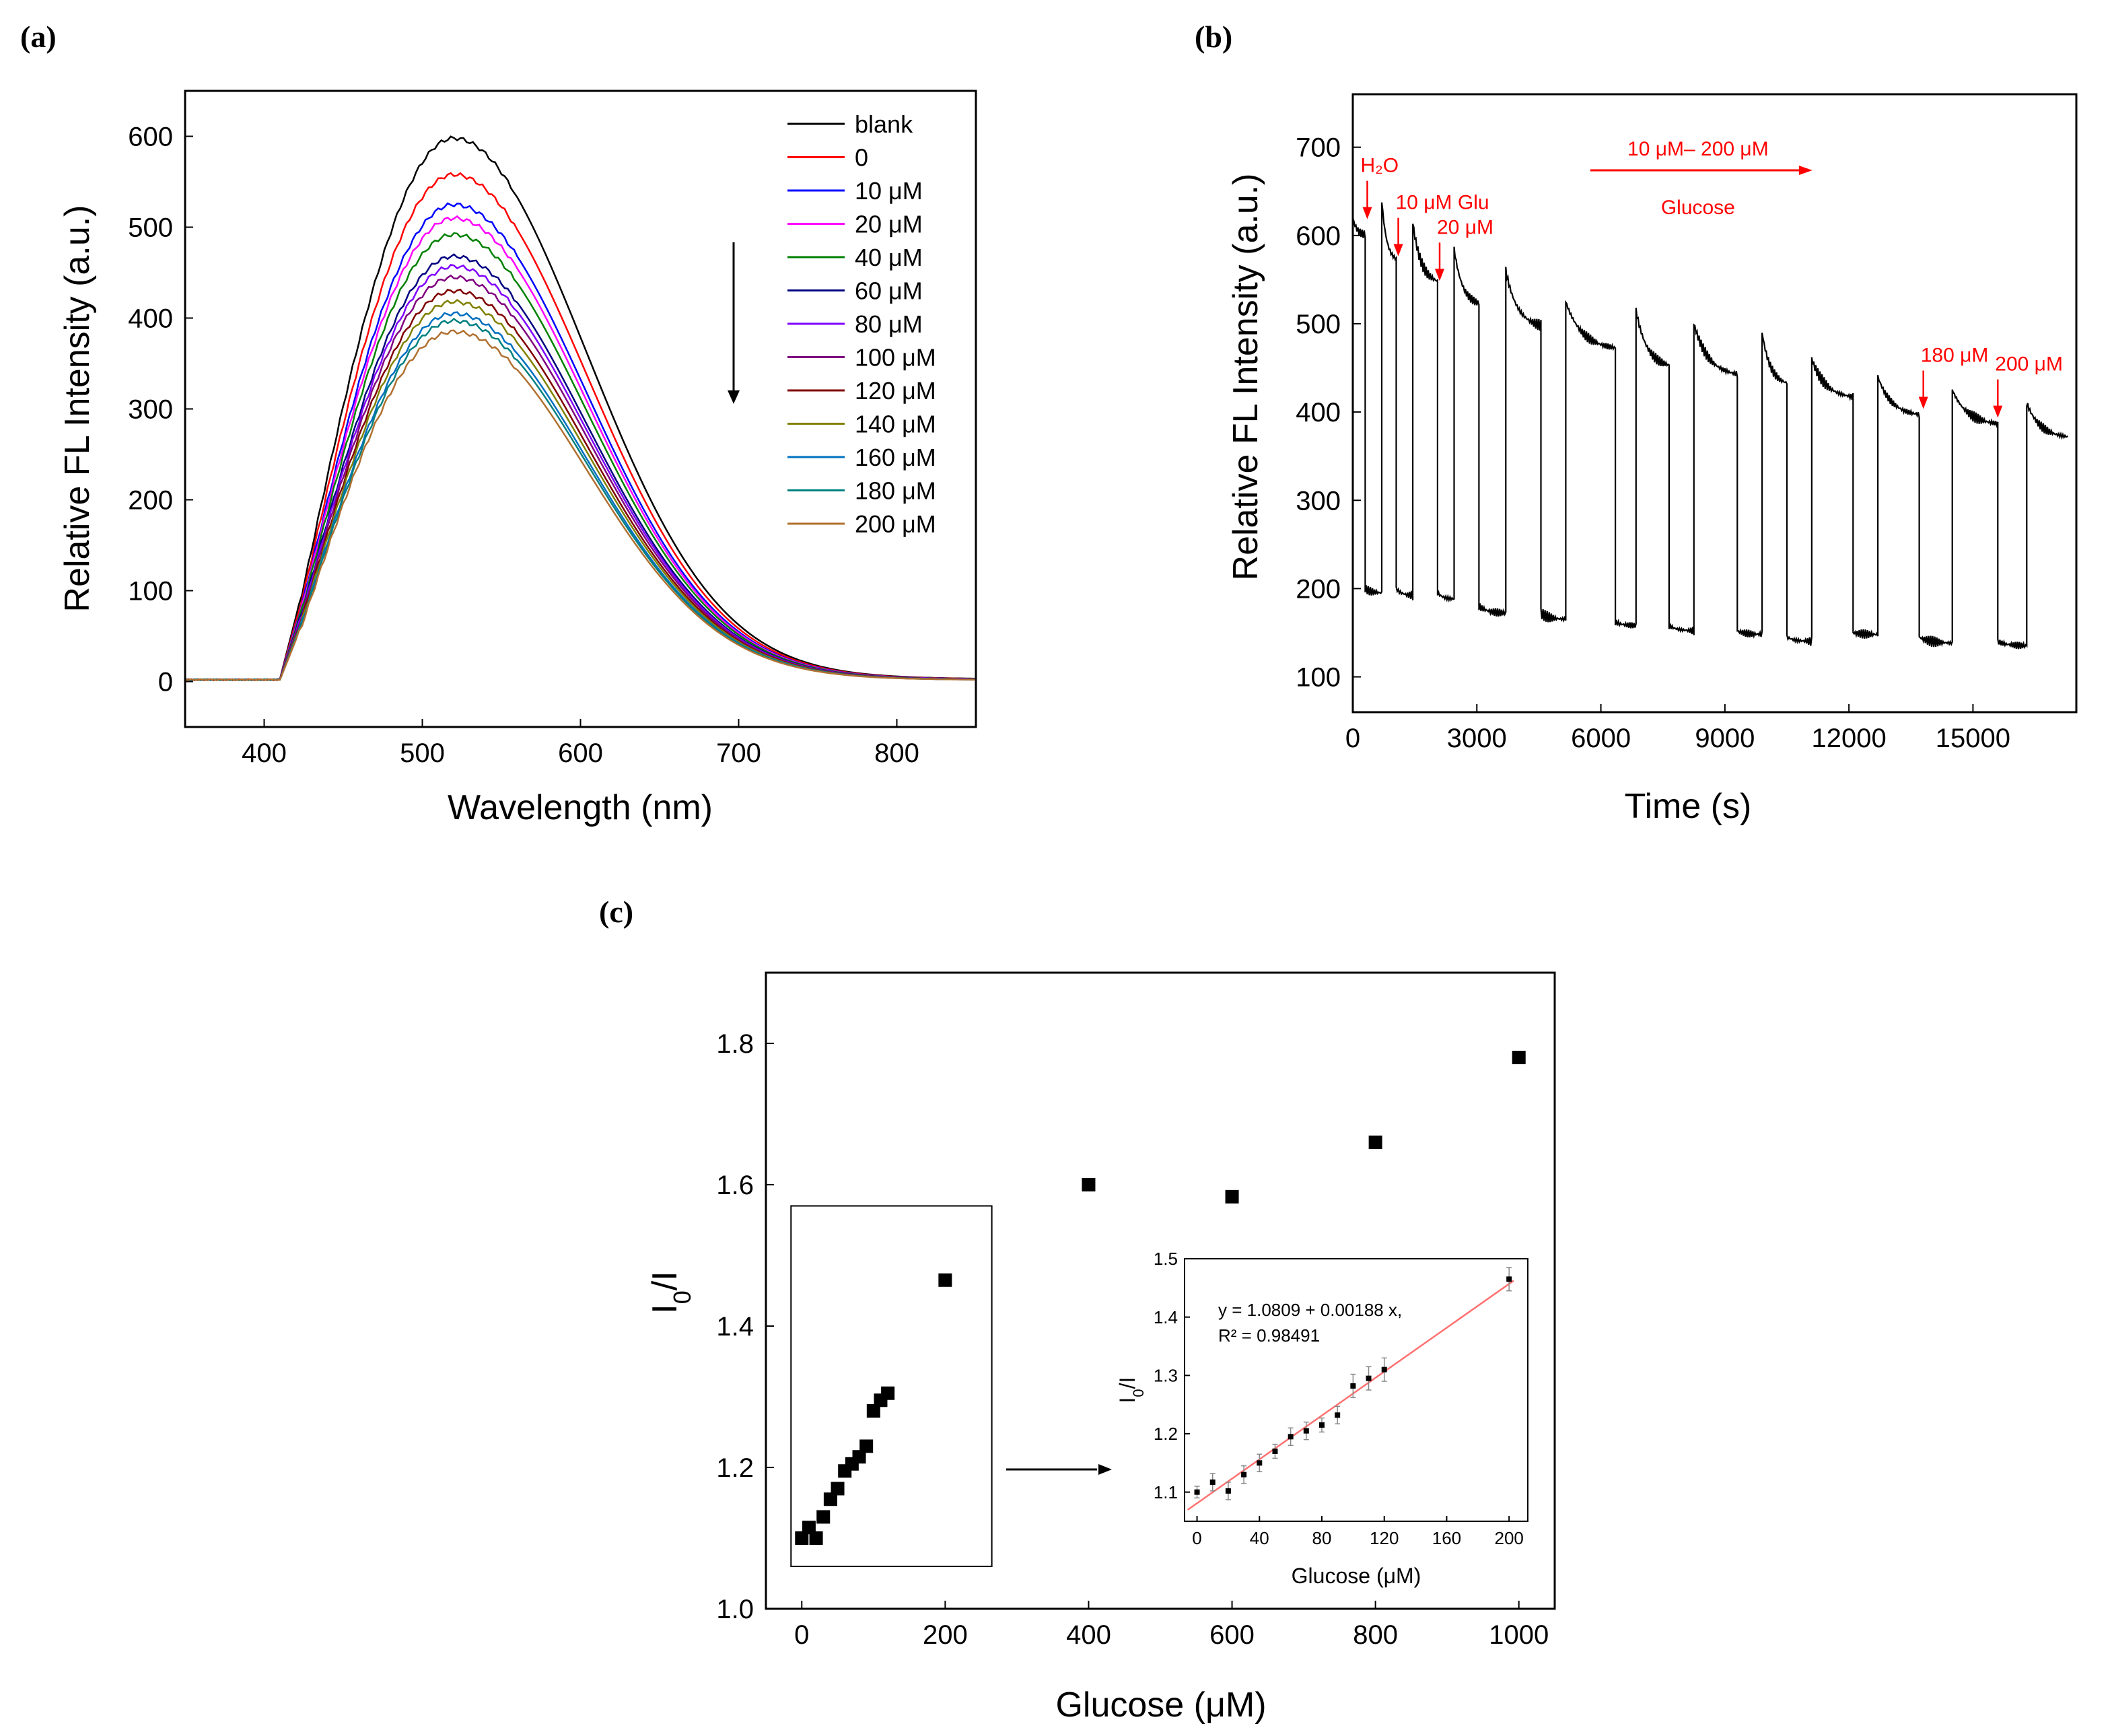 The width and height of the screenshot is (2112, 1736). I want to click on panel-a-xlabel: Wavelength (nm), so click(580, 807).